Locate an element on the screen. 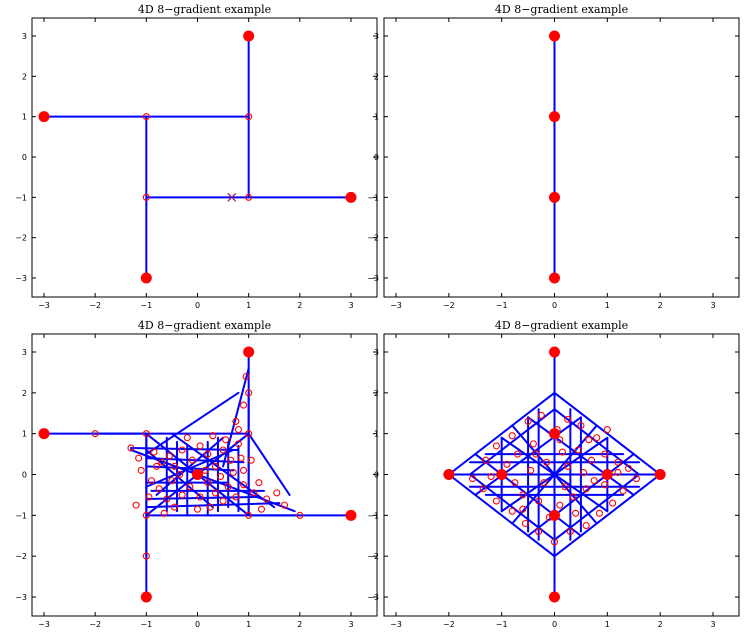 This screenshot has width=744, height=635. x-marker-stroke is located at coordinates (232, 197).